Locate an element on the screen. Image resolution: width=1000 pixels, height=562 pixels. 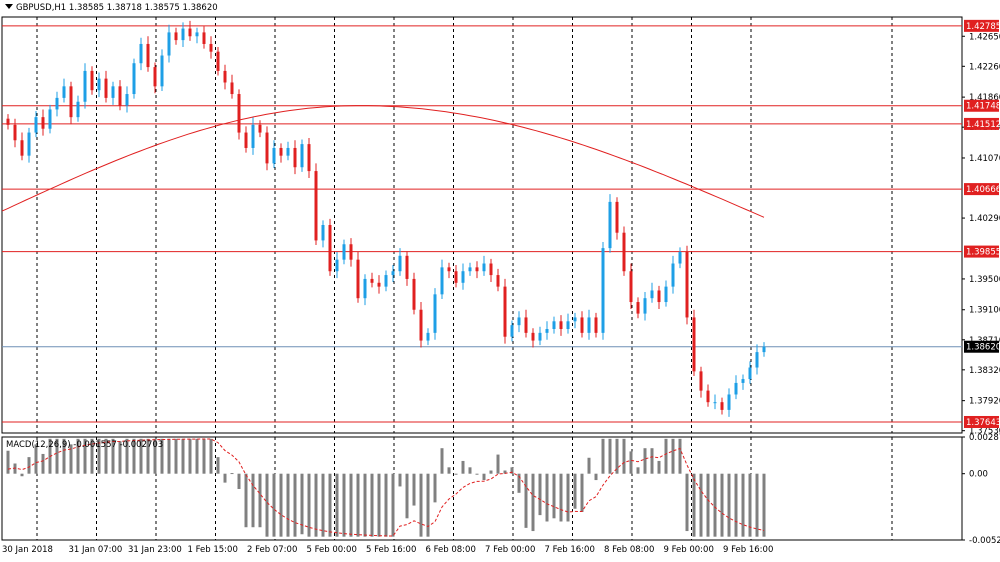
macd-tick-label: 0.002879 is located at coordinates (984, 438).